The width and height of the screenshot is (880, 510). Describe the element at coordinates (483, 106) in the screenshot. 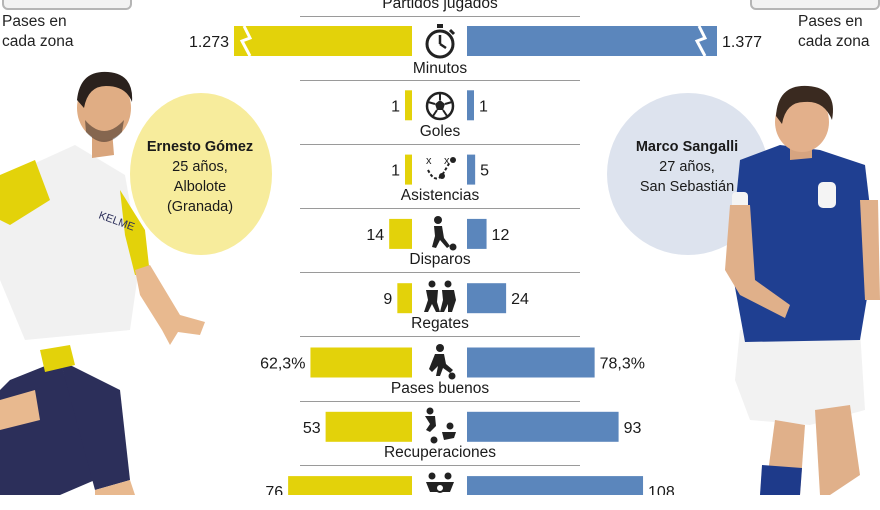

I see `value-label-right: 1` at that location.